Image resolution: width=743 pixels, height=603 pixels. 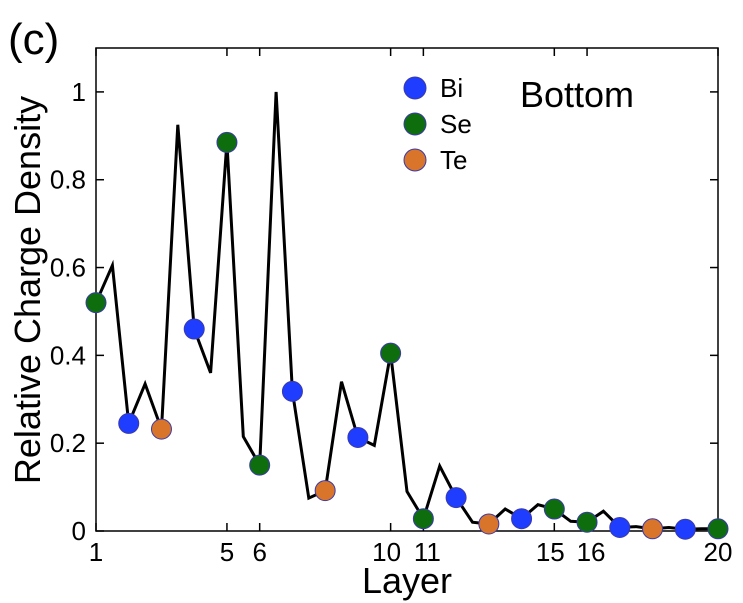 I want to click on x-axis-label: Layer, so click(x=407, y=580).